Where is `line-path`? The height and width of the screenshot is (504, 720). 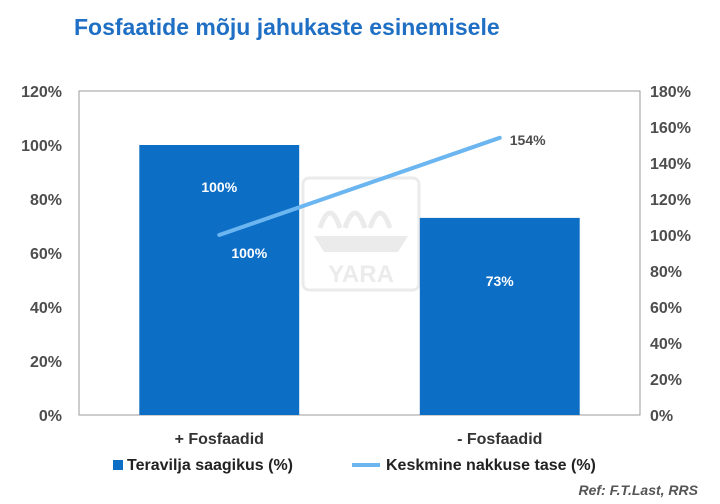
line-path is located at coordinates (359, 186).